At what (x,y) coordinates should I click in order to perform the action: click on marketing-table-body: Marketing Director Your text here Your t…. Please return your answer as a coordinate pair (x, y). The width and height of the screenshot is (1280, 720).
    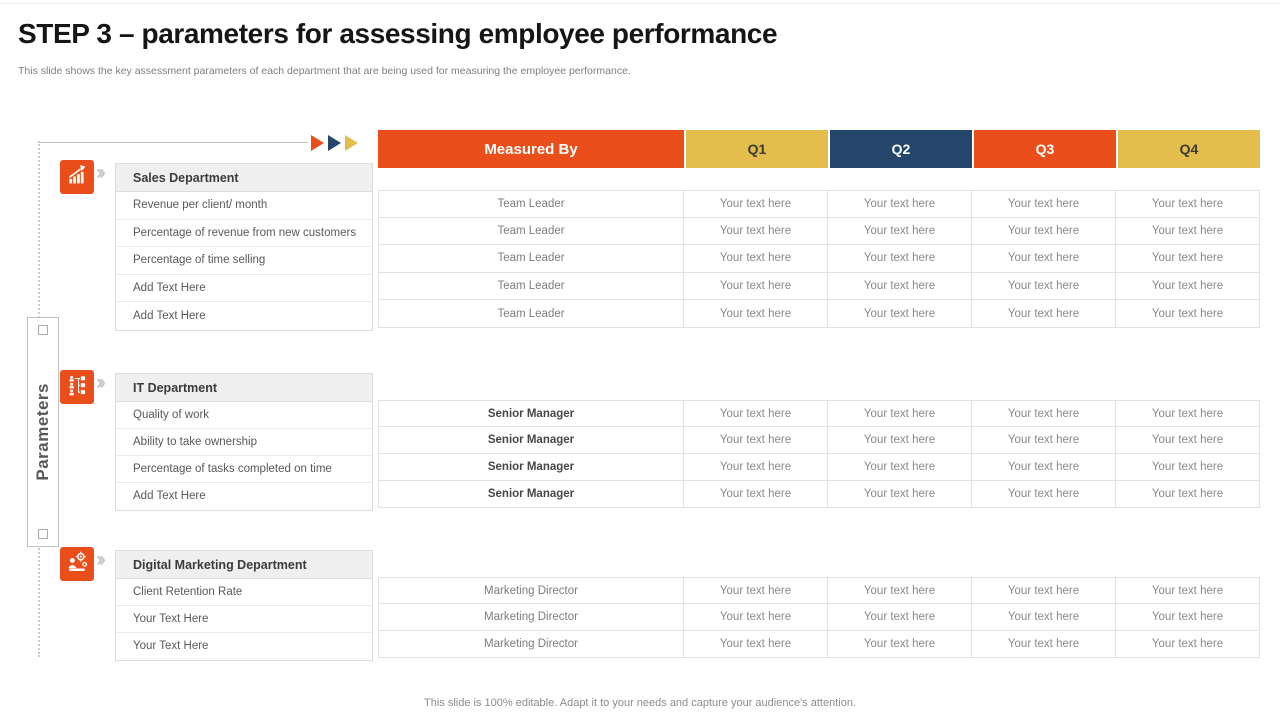
    Looking at the image, I should click on (819, 617).